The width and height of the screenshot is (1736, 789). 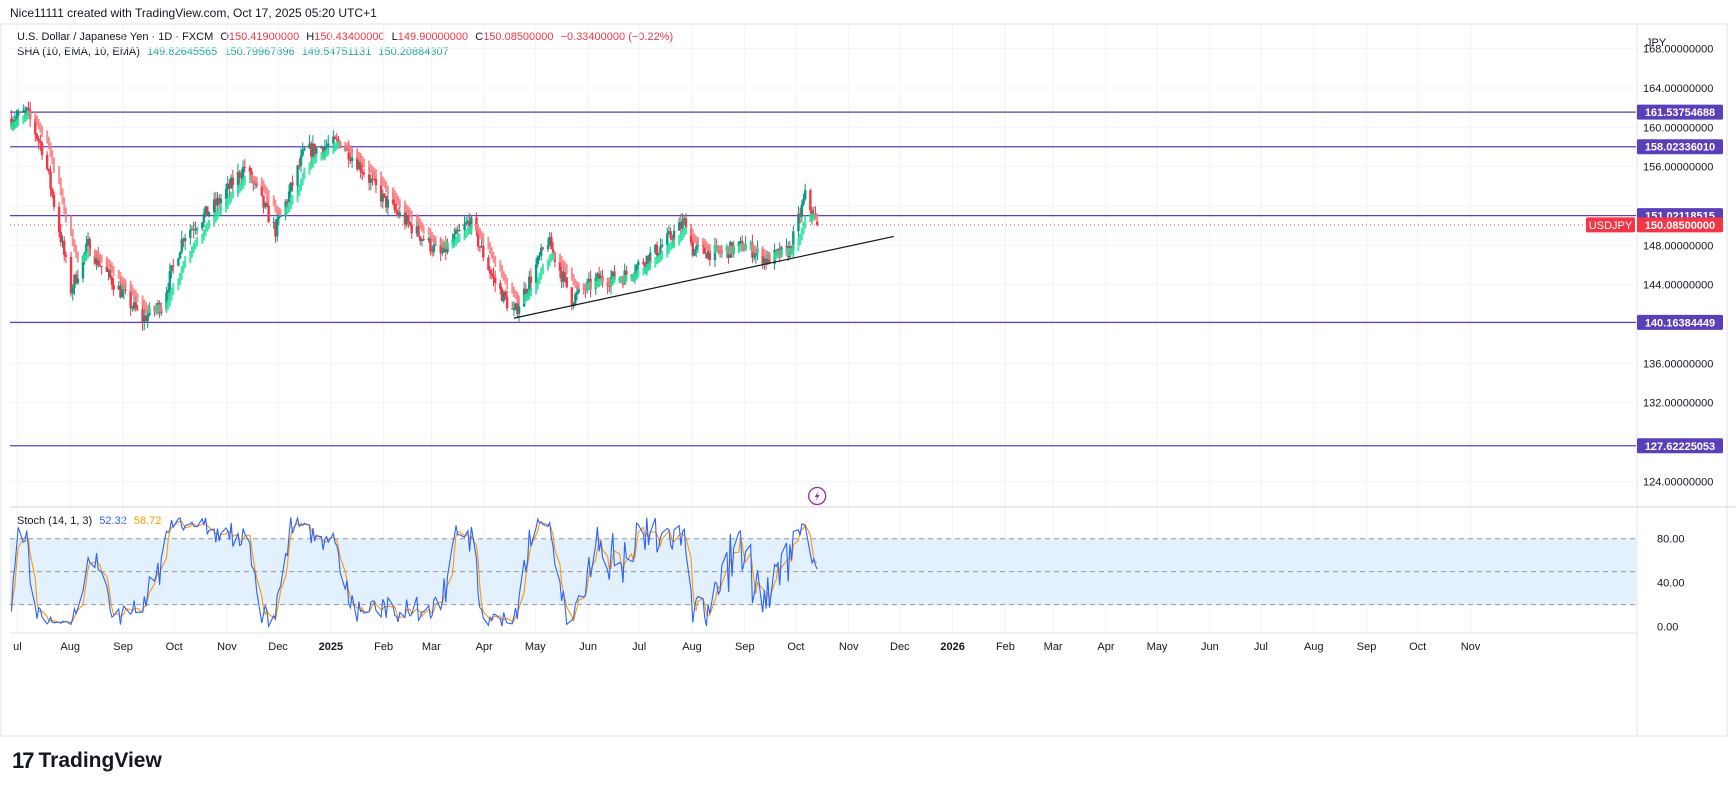 I want to click on high-value: 150.43400000, so click(x=349, y=37).